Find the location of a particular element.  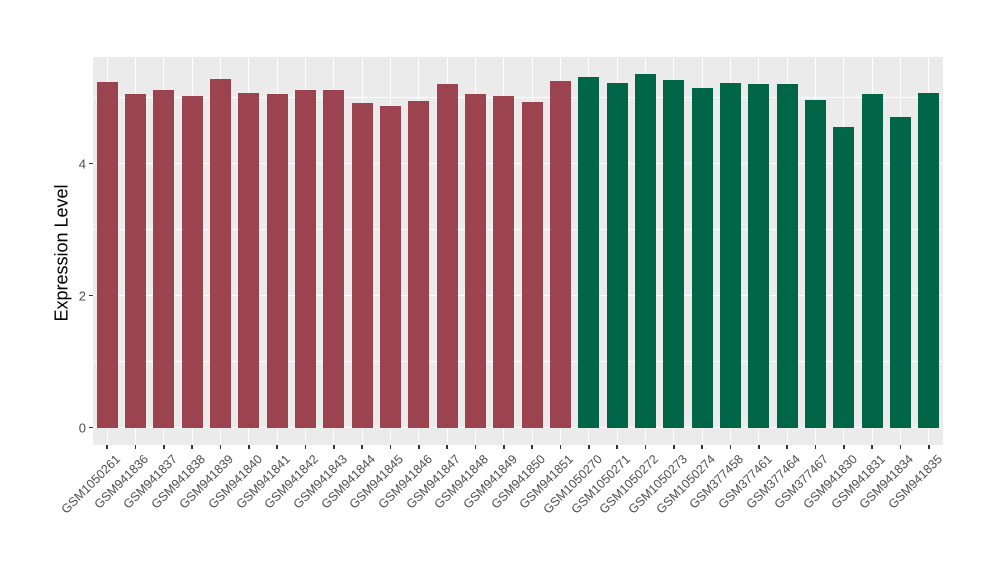

y-tick-label-0: 0 is located at coordinates (82, 427).